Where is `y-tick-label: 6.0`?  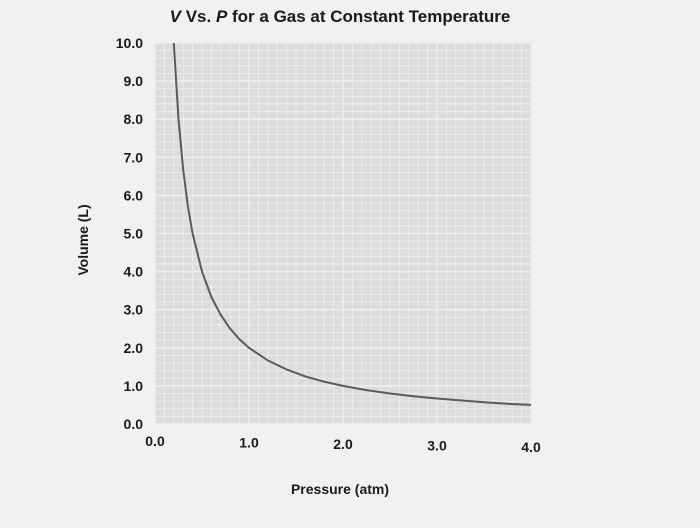
y-tick-label: 6.0 is located at coordinates (134, 195).